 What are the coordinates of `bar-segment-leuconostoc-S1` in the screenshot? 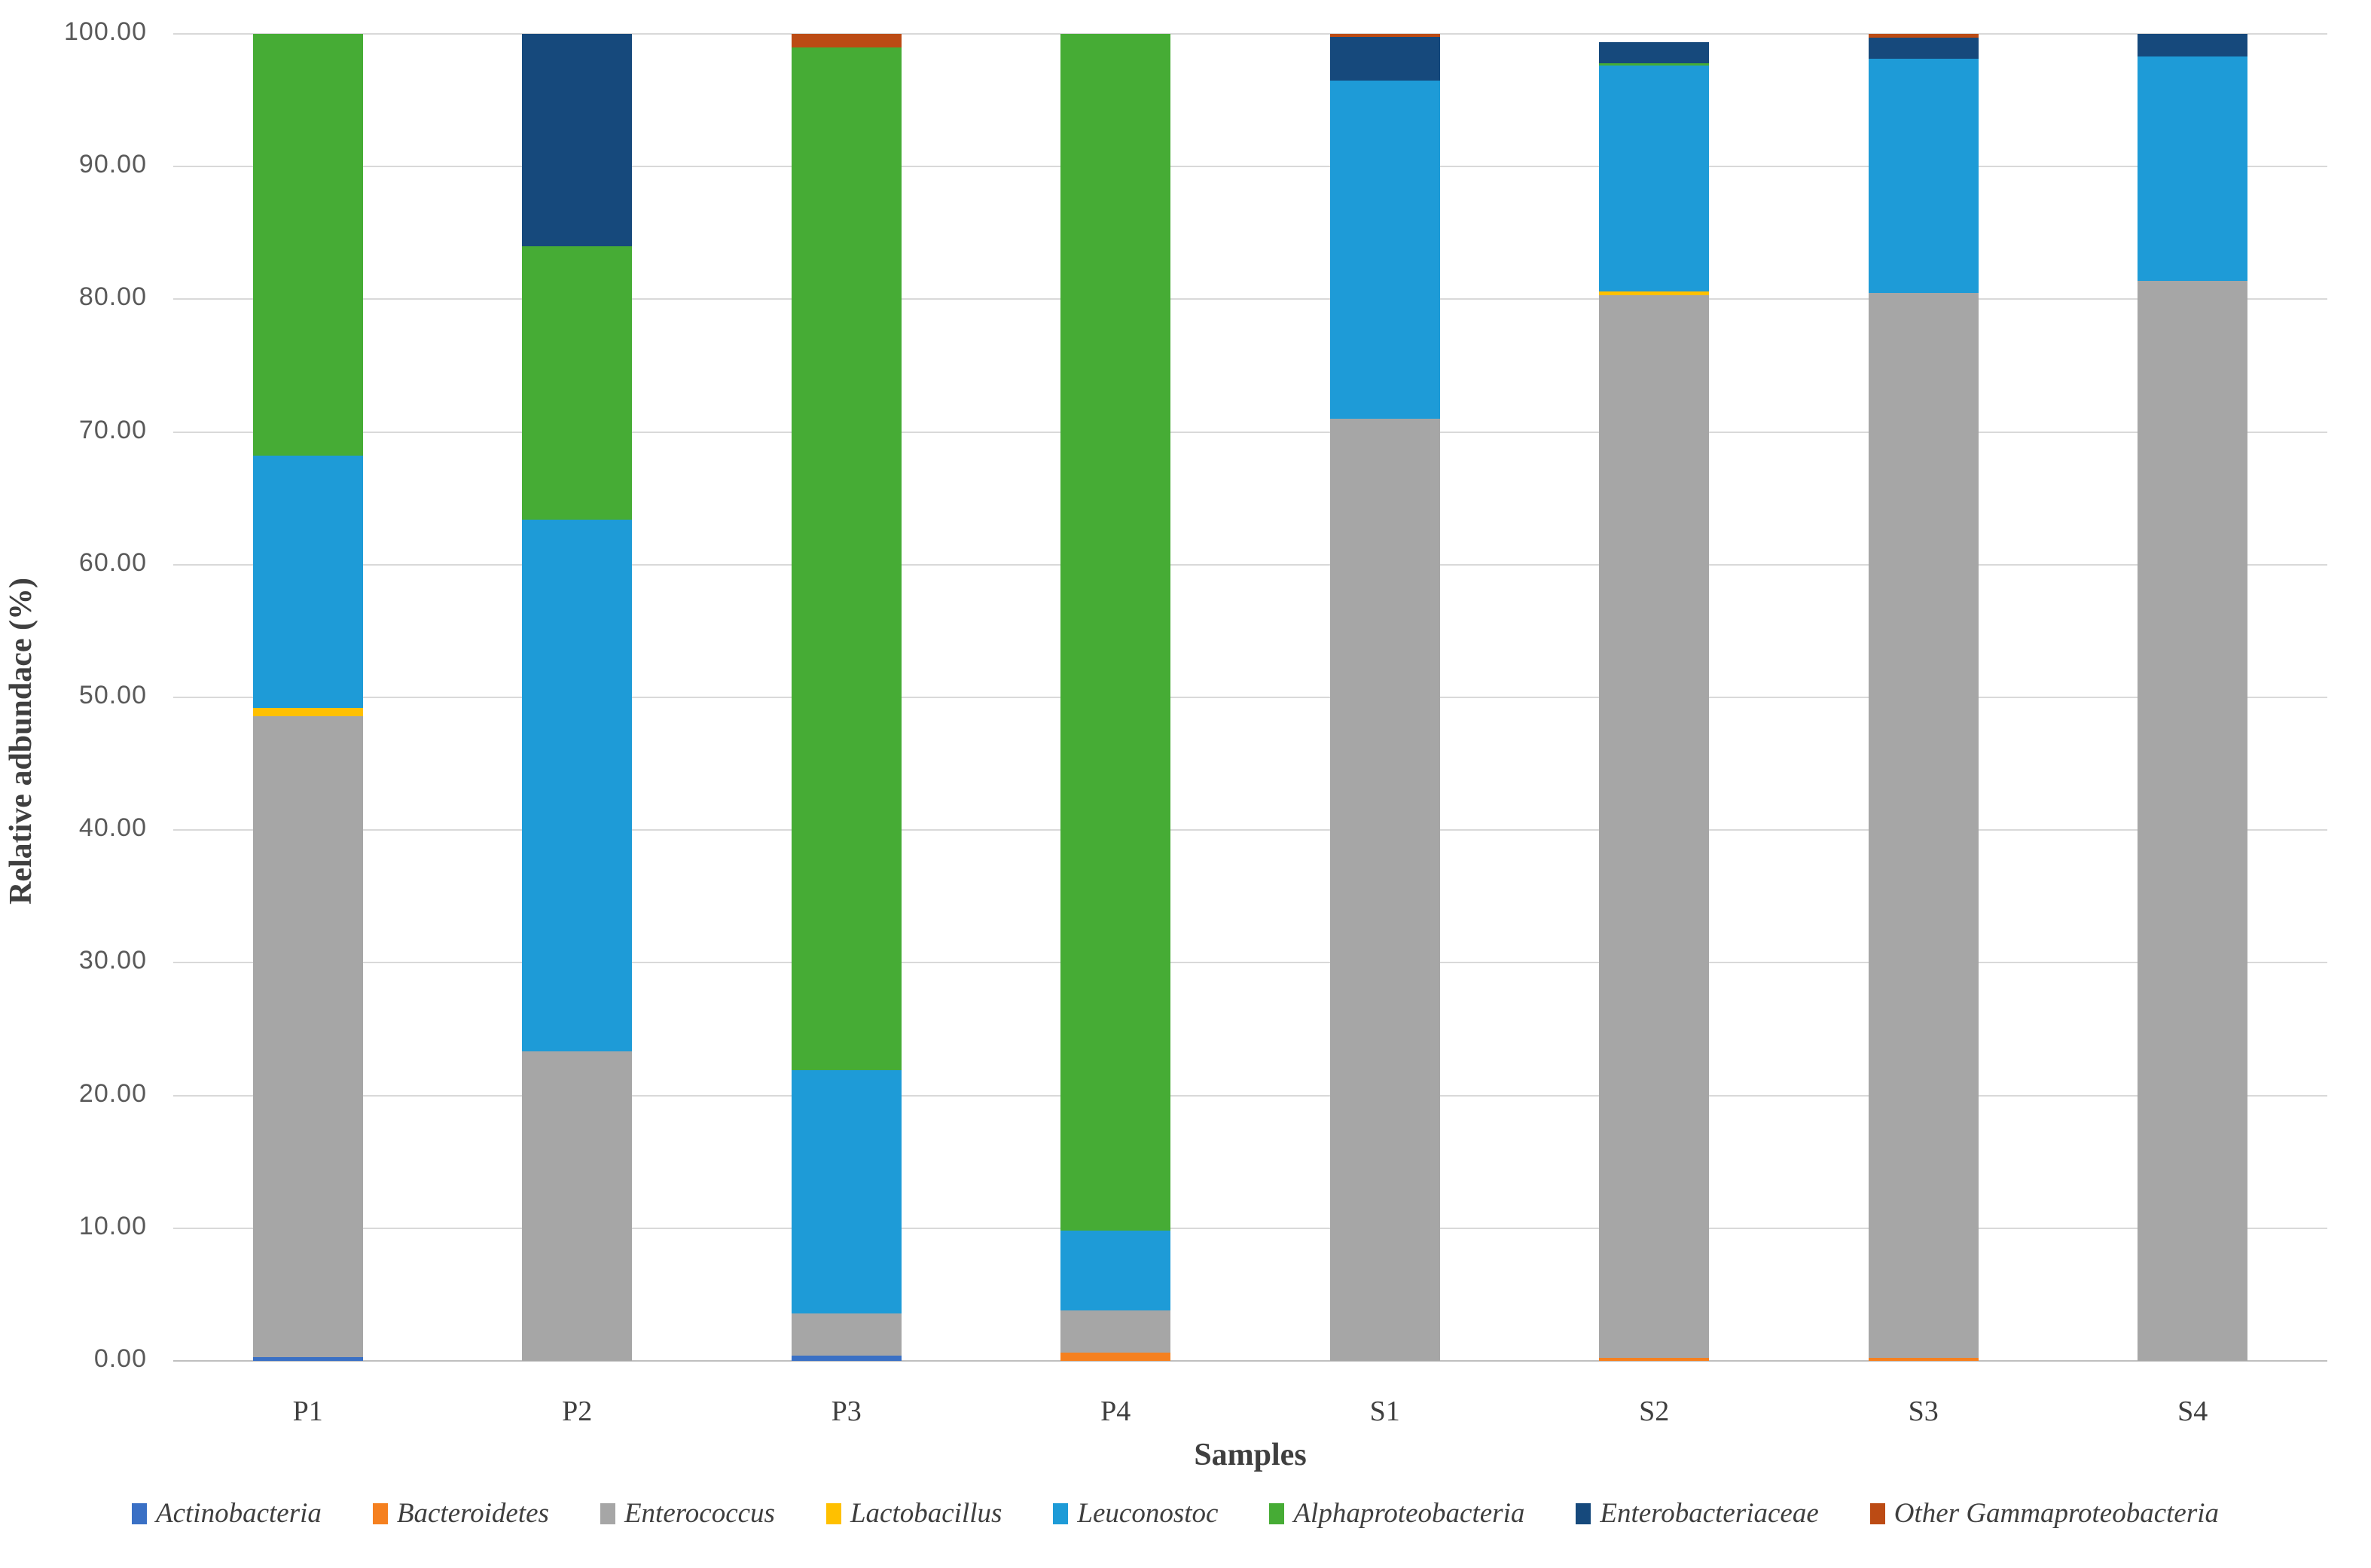 It's located at (1384, 250).